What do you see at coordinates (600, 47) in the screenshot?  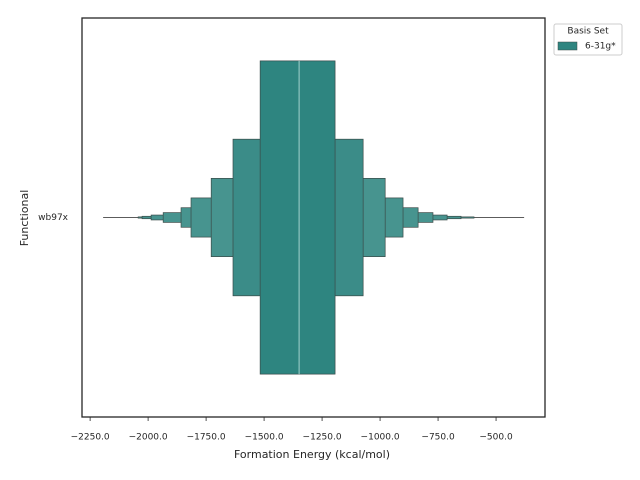 I see `legend-label: 6-31g*` at bounding box center [600, 47].